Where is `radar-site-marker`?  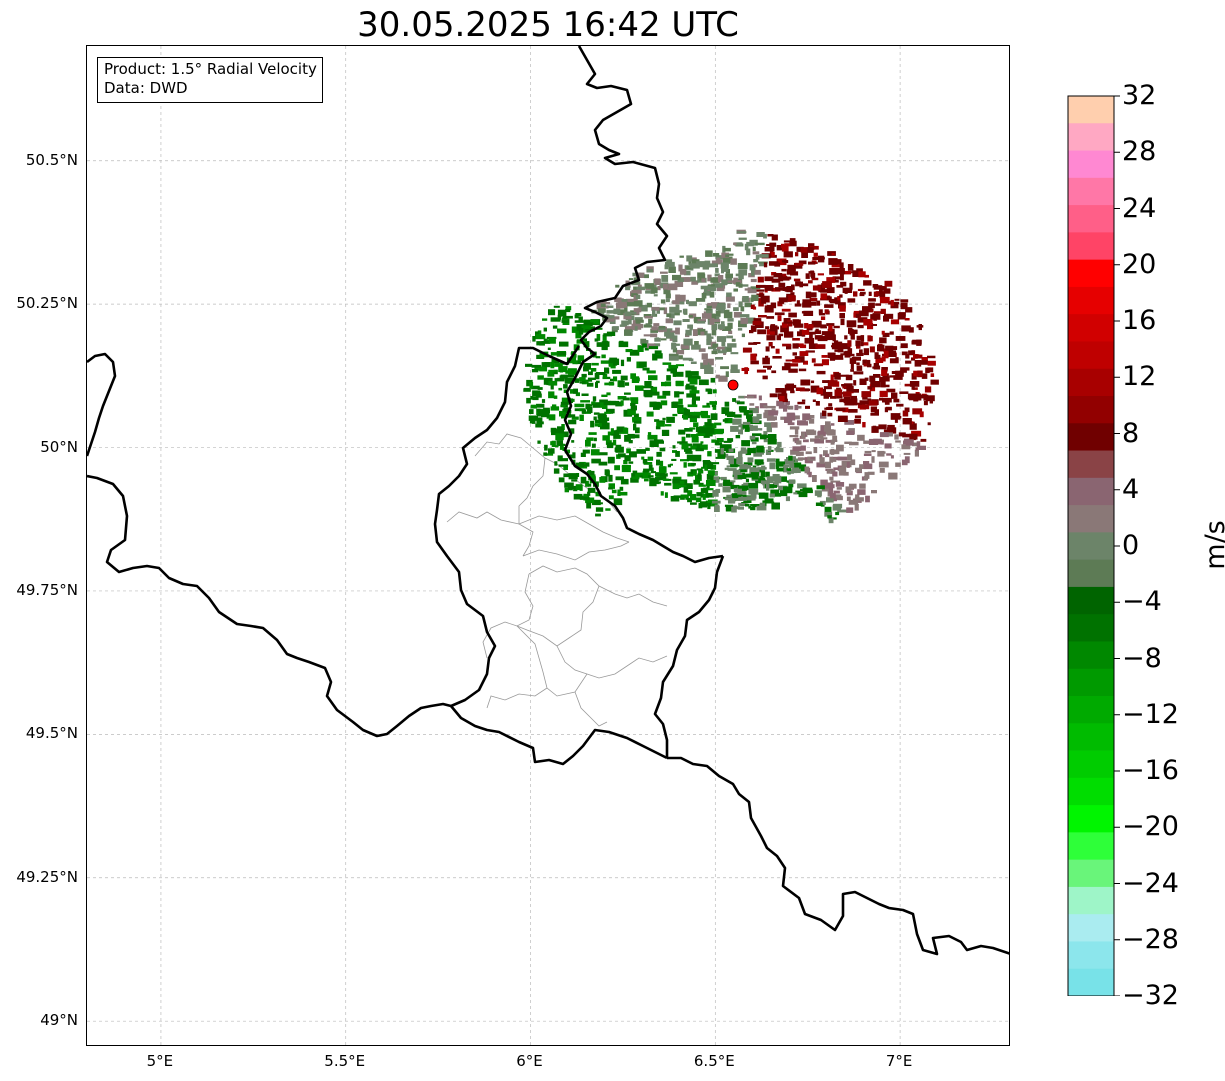 radar-site-marker is located at coordinates (733, 385).